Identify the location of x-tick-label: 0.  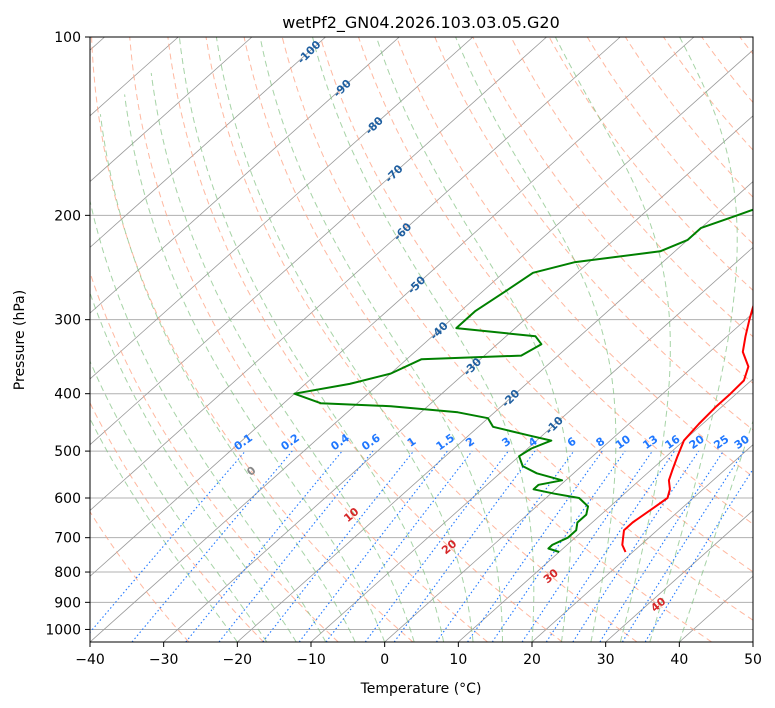
(384, 660).